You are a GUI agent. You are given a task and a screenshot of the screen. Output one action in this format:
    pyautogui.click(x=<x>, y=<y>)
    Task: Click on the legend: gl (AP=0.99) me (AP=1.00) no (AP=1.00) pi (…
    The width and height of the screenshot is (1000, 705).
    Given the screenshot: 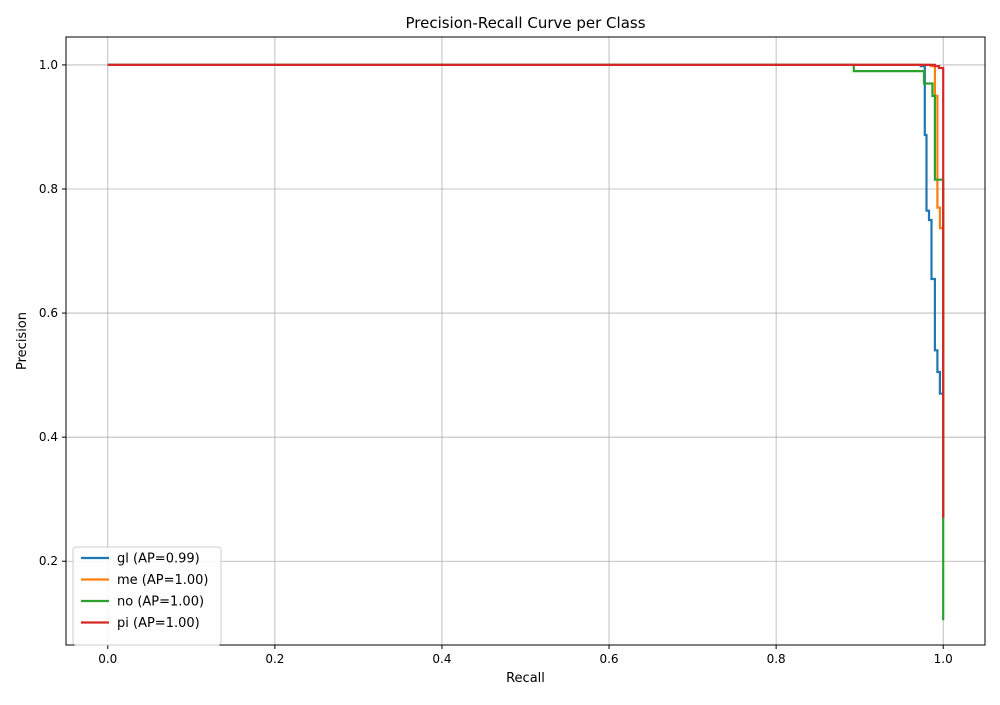 What is the action you would take?
    pyautogui.click(x=147, y=596)
    